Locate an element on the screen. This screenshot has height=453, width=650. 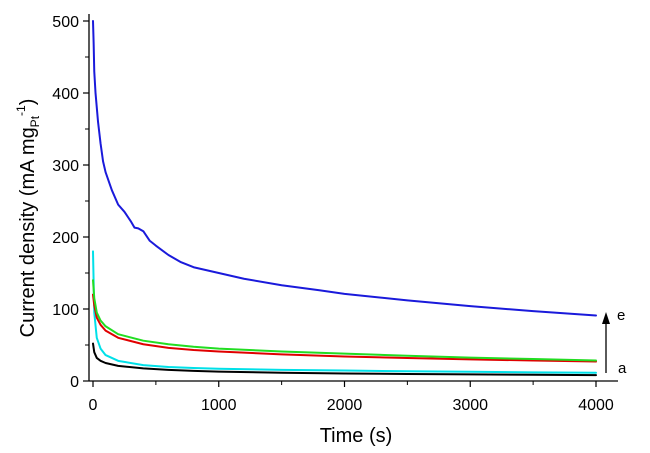
y-axis-title-sup: -1 is located at coordinates (21, 110).